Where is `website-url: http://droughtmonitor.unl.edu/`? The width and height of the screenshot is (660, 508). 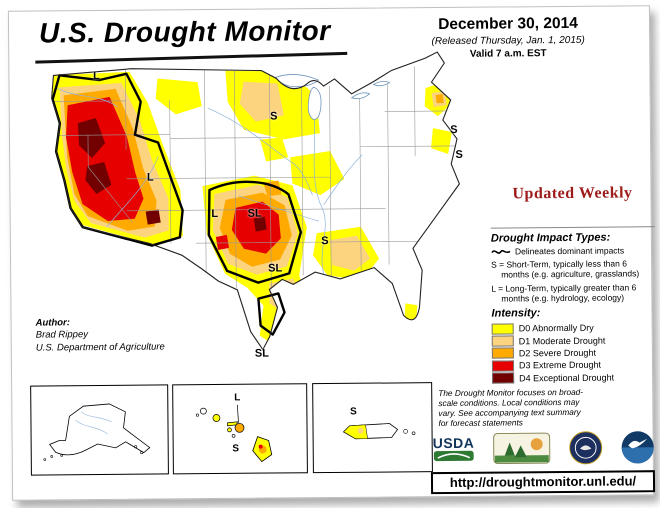
website-url: http://droughtmonitor.unl.edu/ is located at coordinates (543, 482).